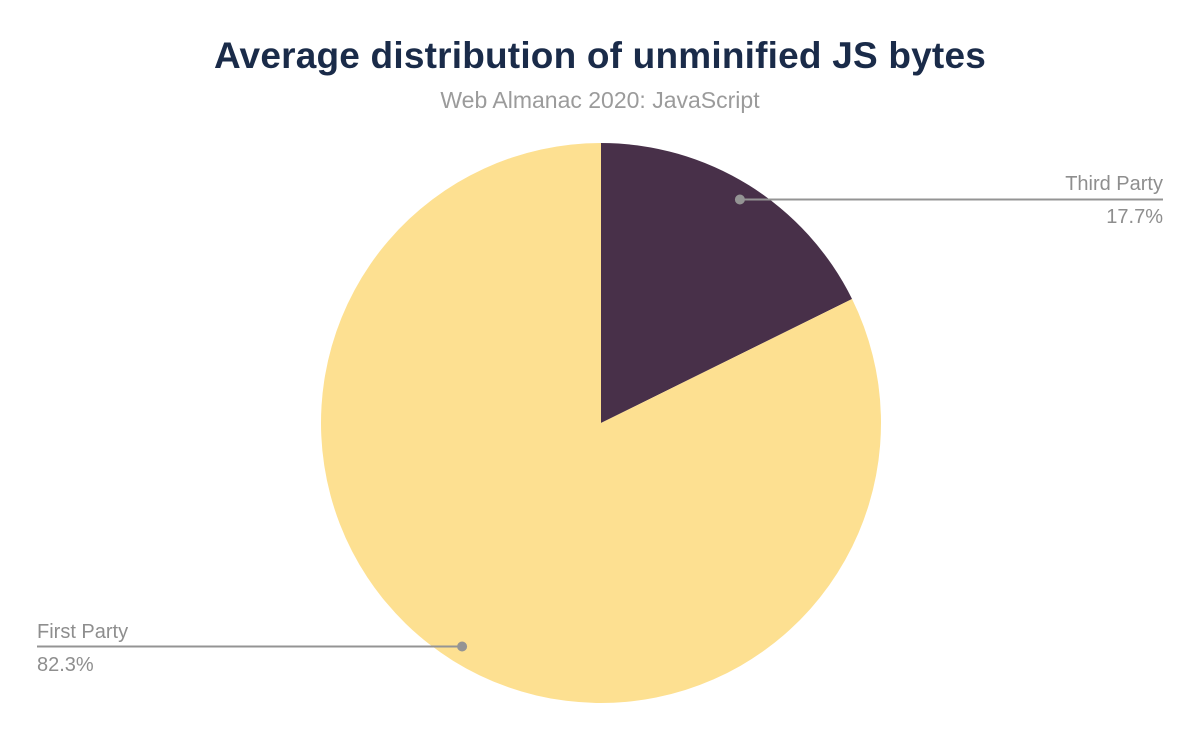 The height and width of the screenshot is (742, 1200). Describe the element at coordinates (1114, 184) in the screenshot. I see `slice-label-third-party: Third Party` at that location.